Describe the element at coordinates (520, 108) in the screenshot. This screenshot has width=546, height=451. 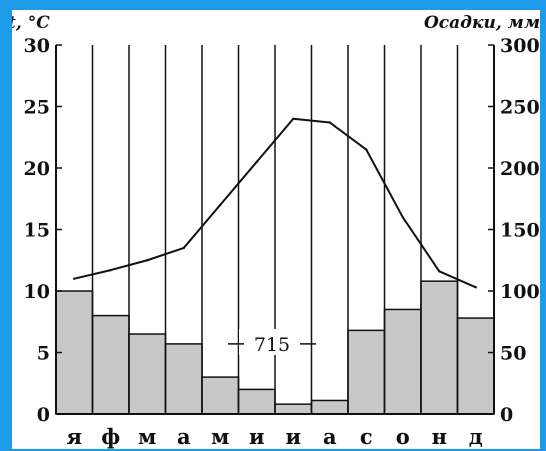
I see `right-tick-label: 250` at that location.